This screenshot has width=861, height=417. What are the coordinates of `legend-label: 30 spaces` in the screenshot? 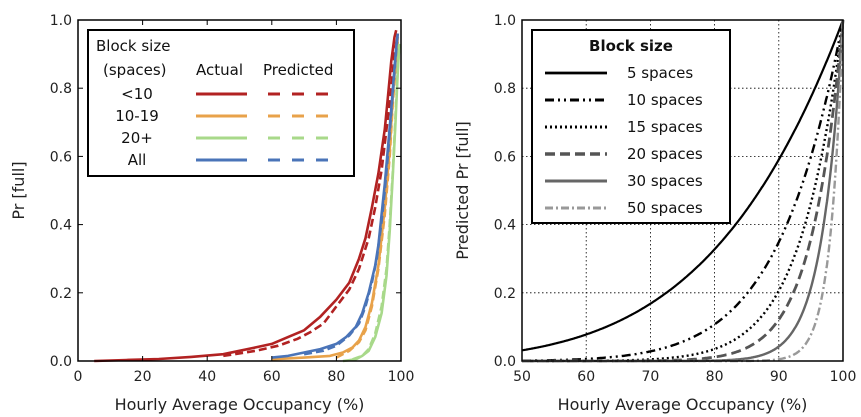 It's located at (665, 181).